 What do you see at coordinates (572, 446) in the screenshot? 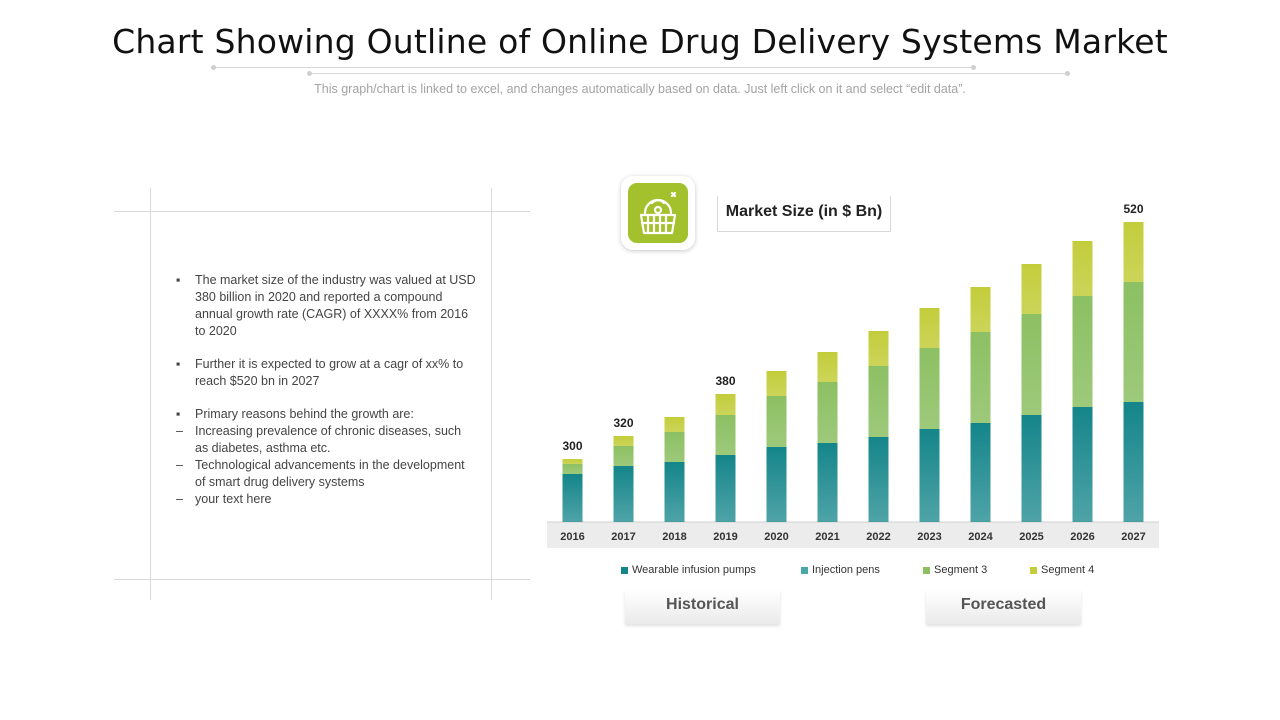
I see `data-label-2016: 300` at bounding box center [572, 446].